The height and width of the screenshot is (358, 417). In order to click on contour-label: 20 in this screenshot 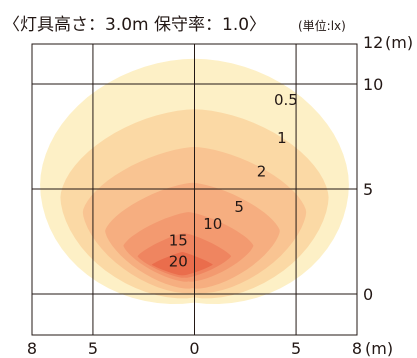, I will do `click(178, 262)`.